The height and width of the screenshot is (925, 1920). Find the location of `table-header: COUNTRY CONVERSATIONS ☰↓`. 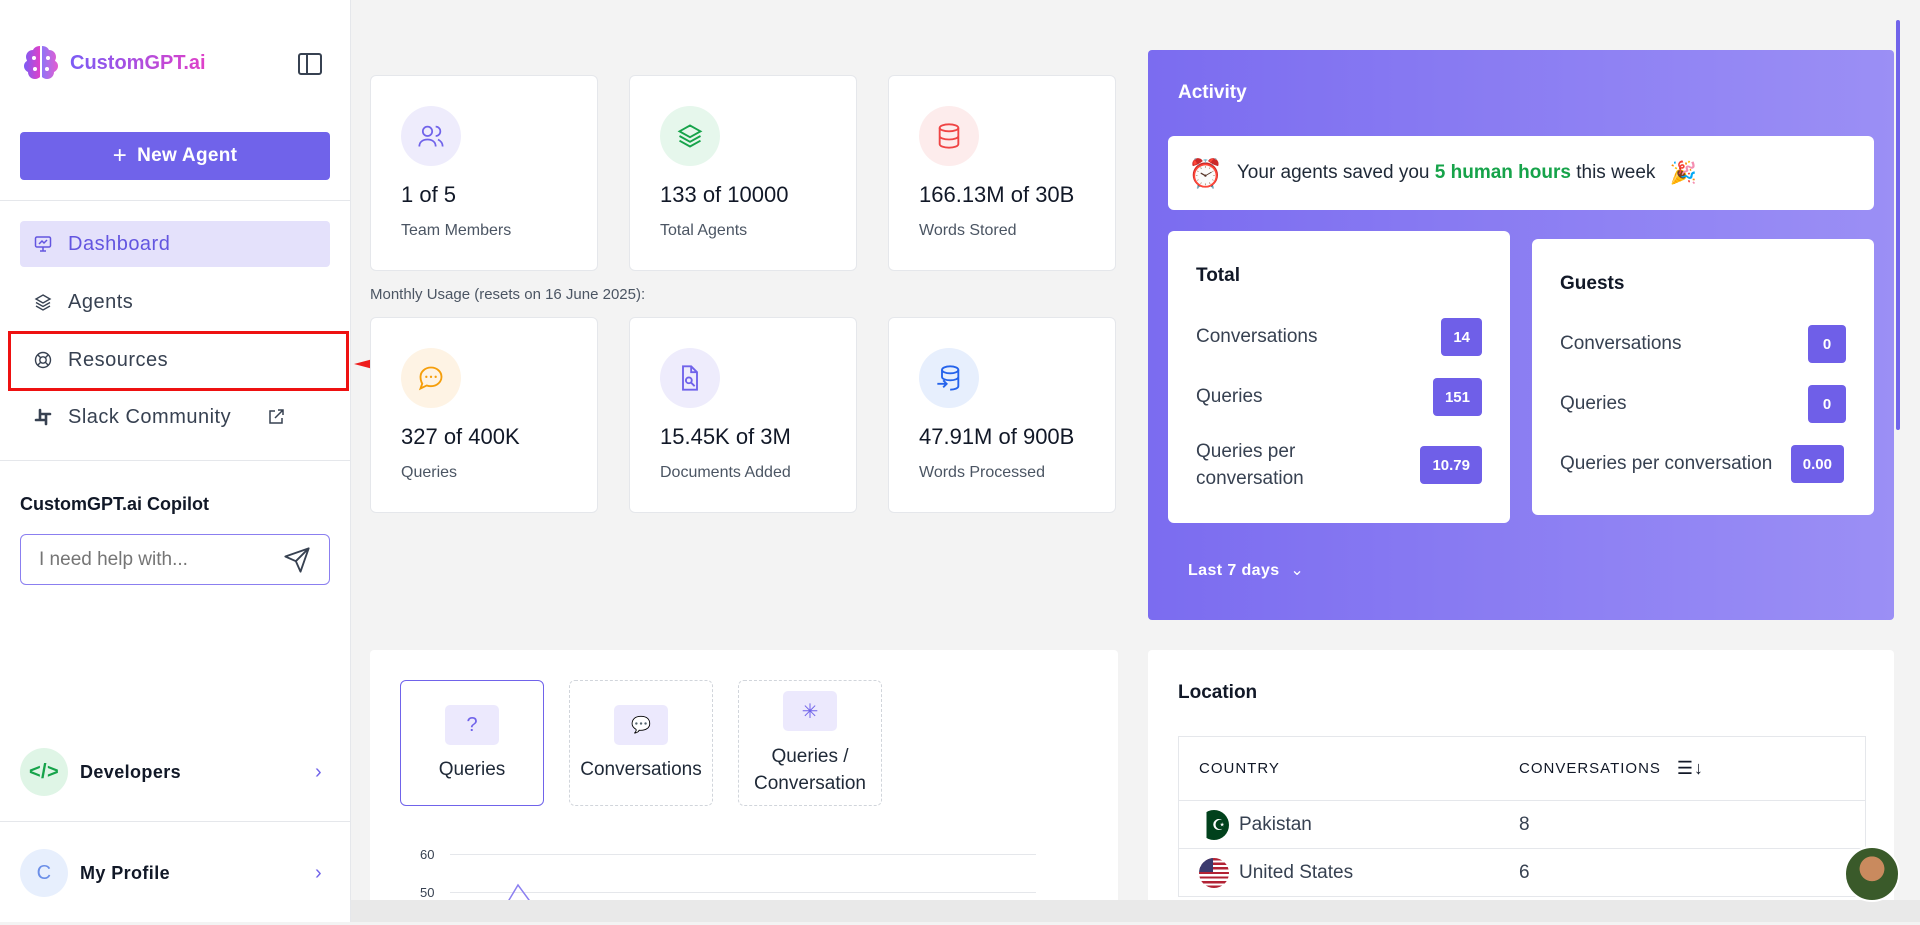

table-header: COUNTRY CONVERSATIONS ☰↓ is located at coordinates (1522, 769).